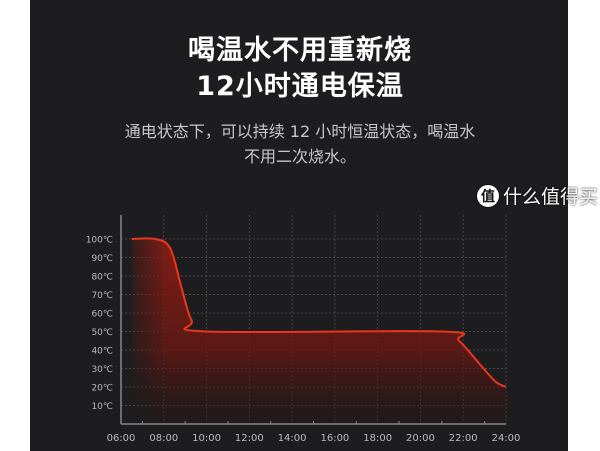 This screenshot has width=600, height=451. I want to click on y-tick-label: 40℃, so click(102, 352).